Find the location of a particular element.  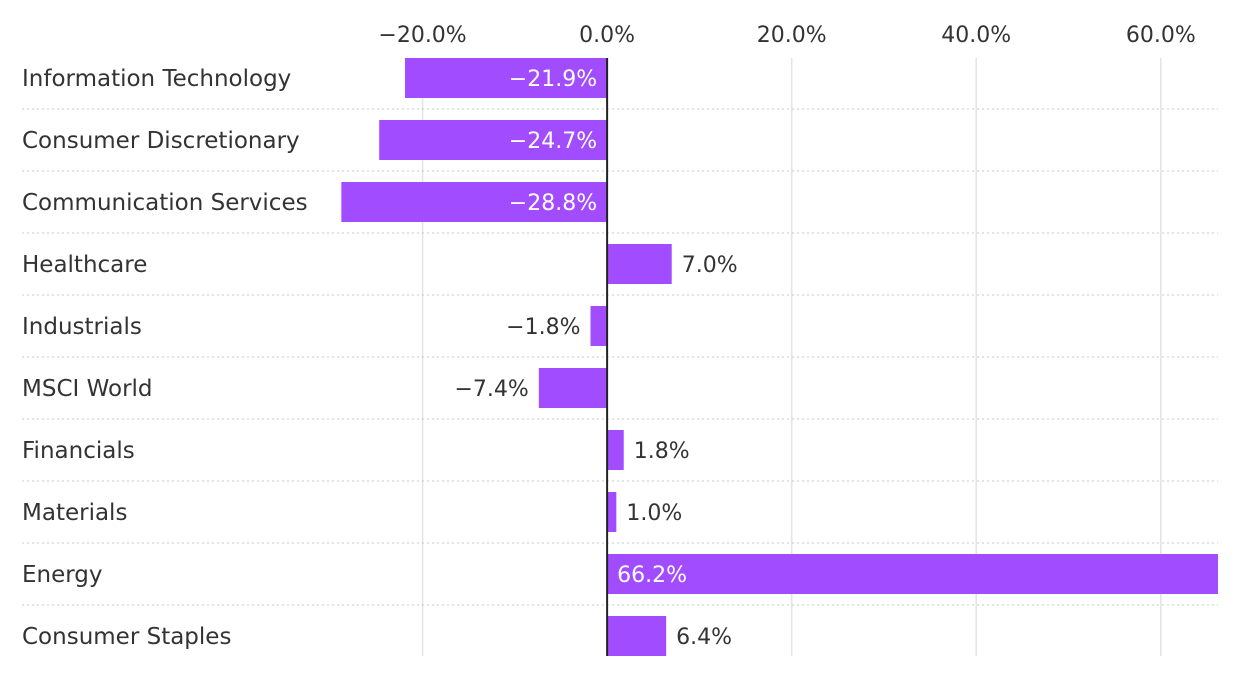

x-axis-ticks: −20.0% 0.0% 20.0% 40.0% 60.0% is located at coordinates (786, 35).